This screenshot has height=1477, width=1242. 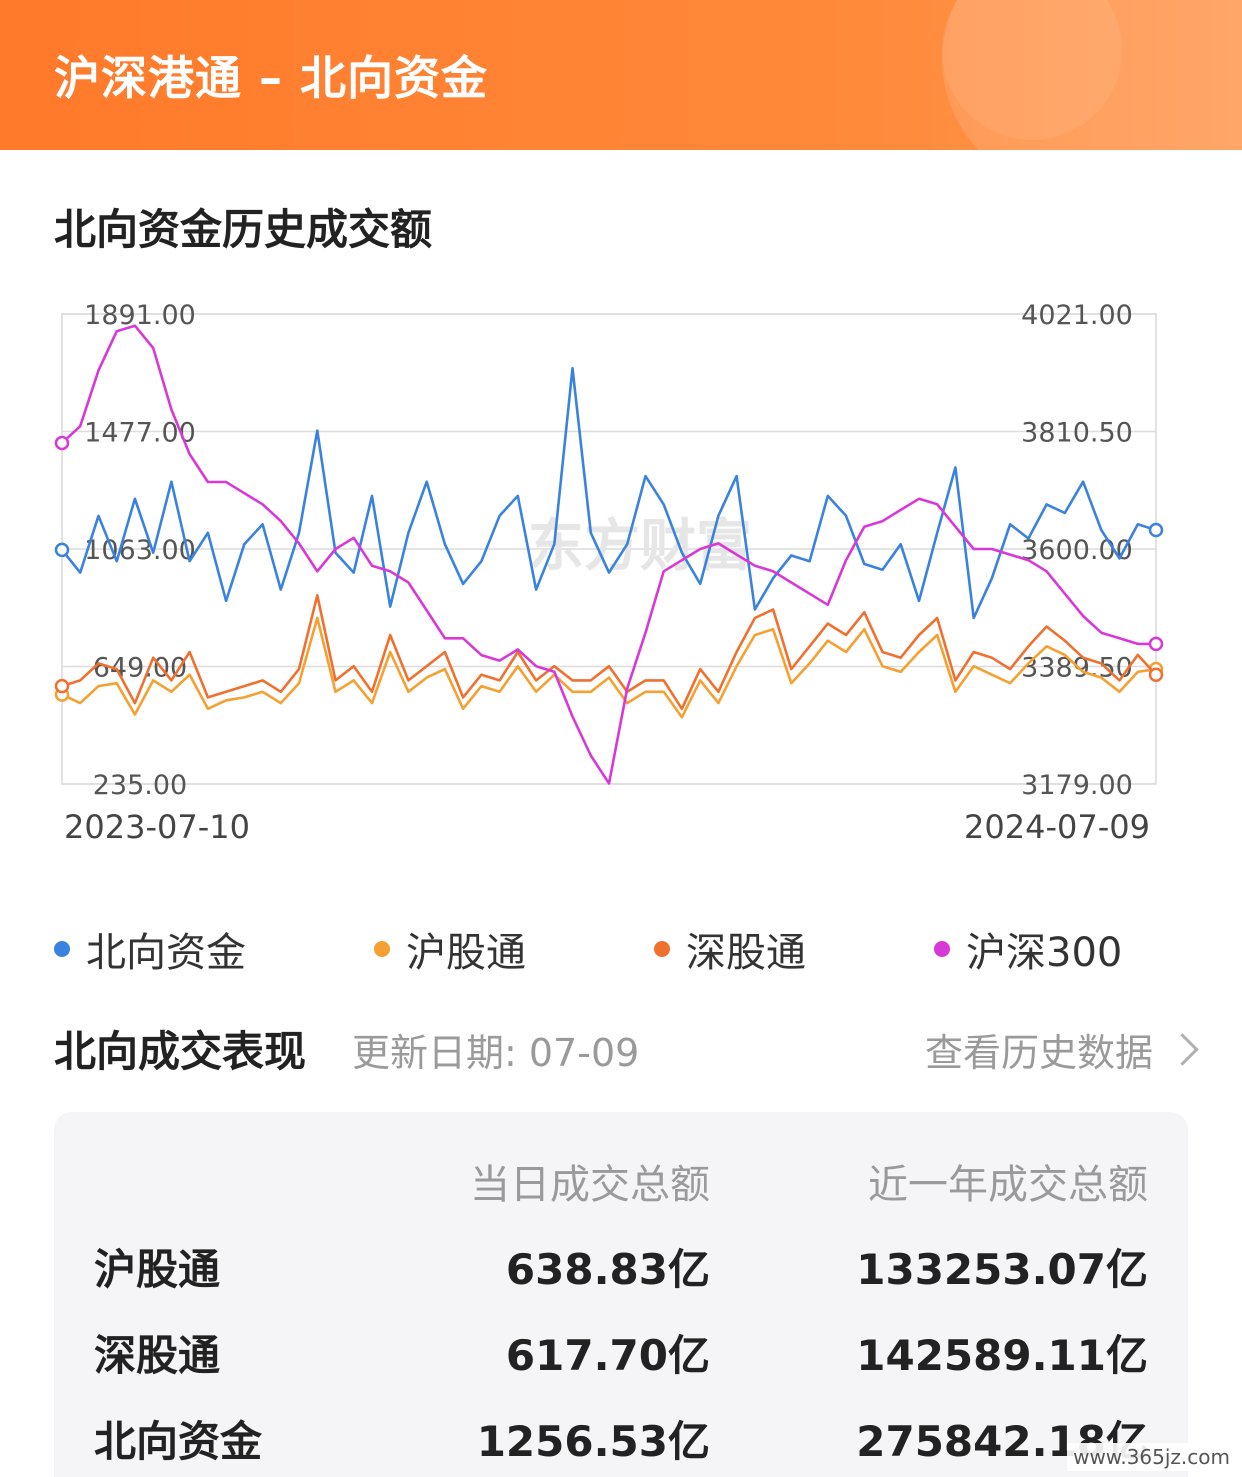 I want to click on legend-item-northbound: 北向资金, so click(x=150, y=949).